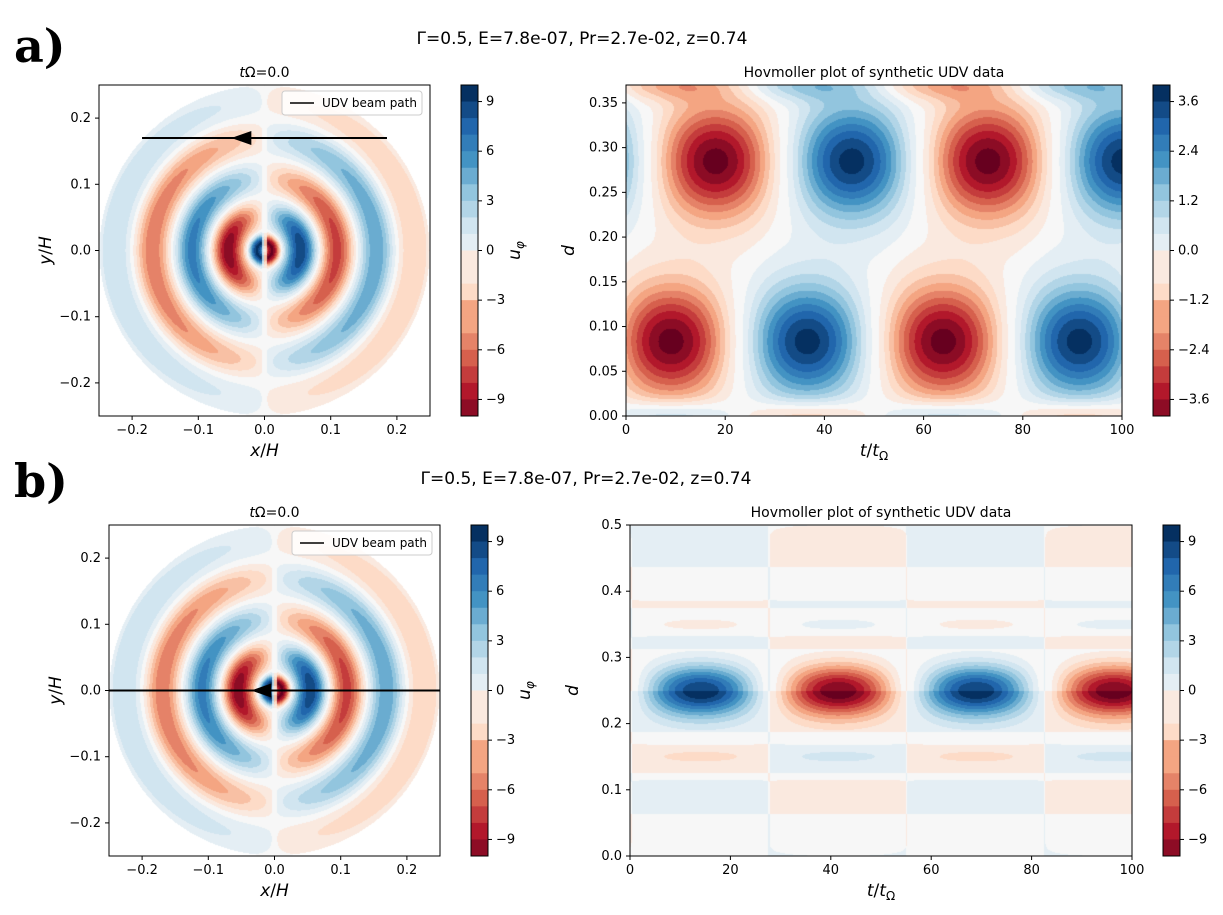 The image size is (1223, 915). Describe the element at coordinates (603, 282) in the screenshot. I see `y-tick-label: 0.15` at that location.